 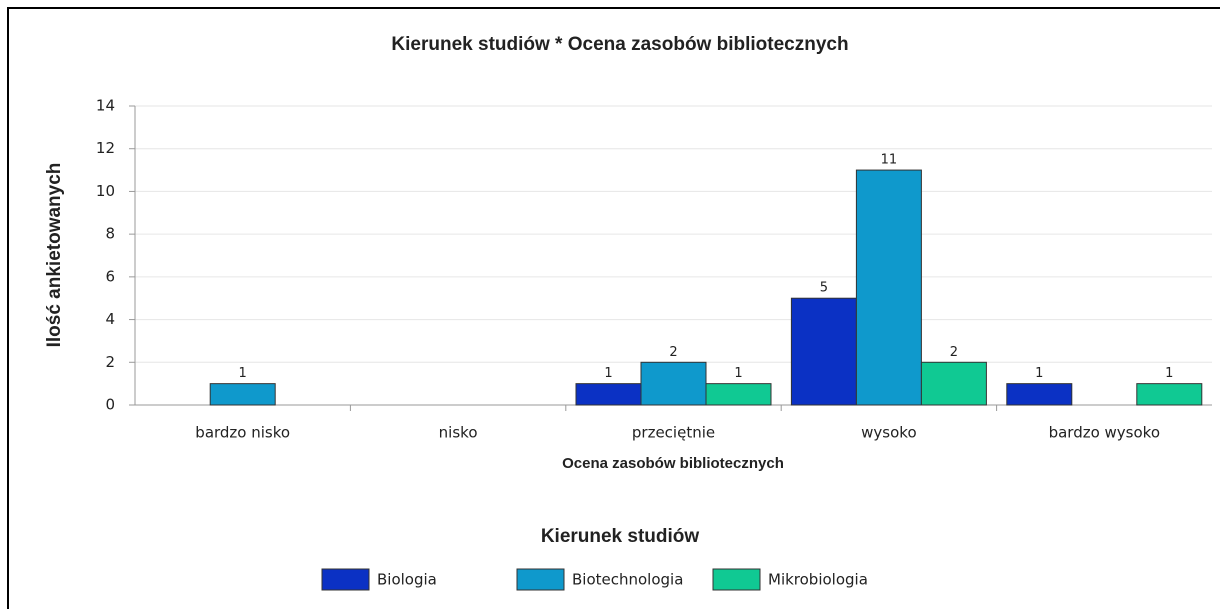 What do you see at coordinates (242, 433) in the screenshot?
I see `x-tick-label: bardzo nisko` at bounding box center [242, 433].